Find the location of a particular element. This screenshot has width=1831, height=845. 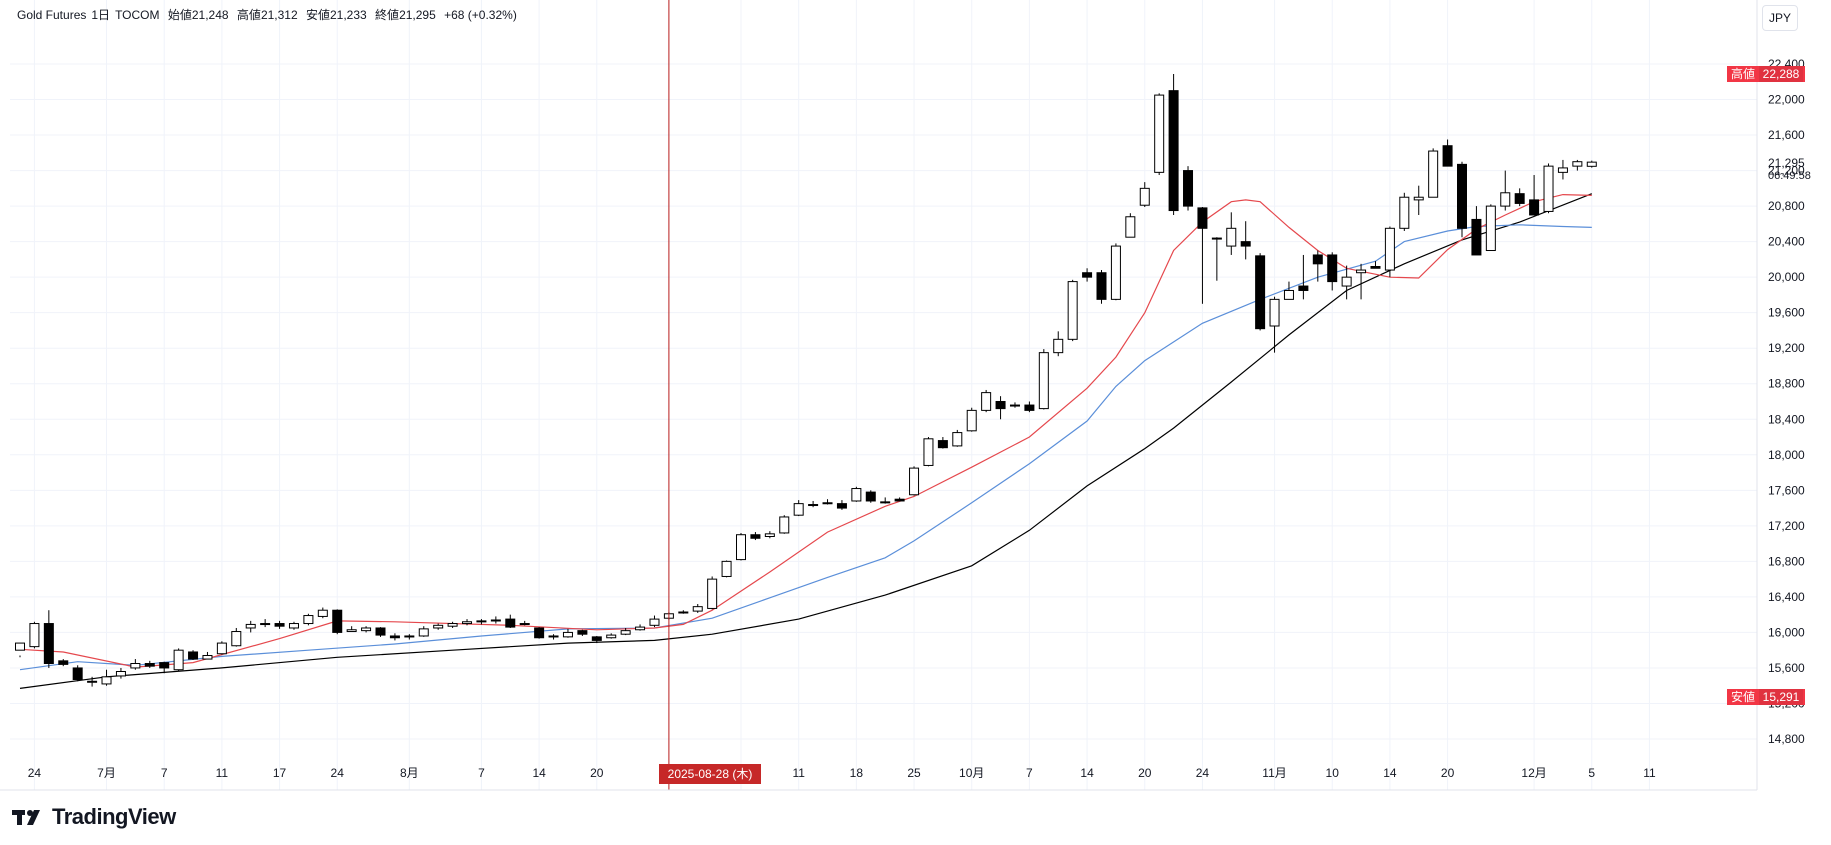

change-value: +68 (+0.32%) is located at coordinates (480, 15).